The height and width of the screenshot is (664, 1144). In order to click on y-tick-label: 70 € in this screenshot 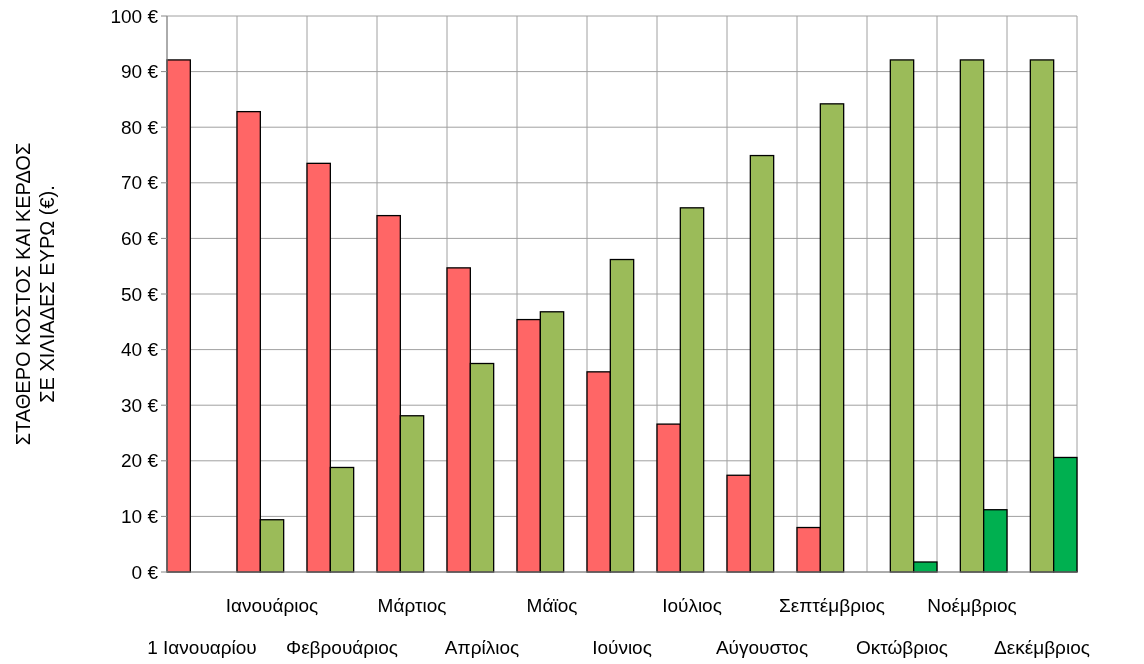, I will do `click(140, 183)`.